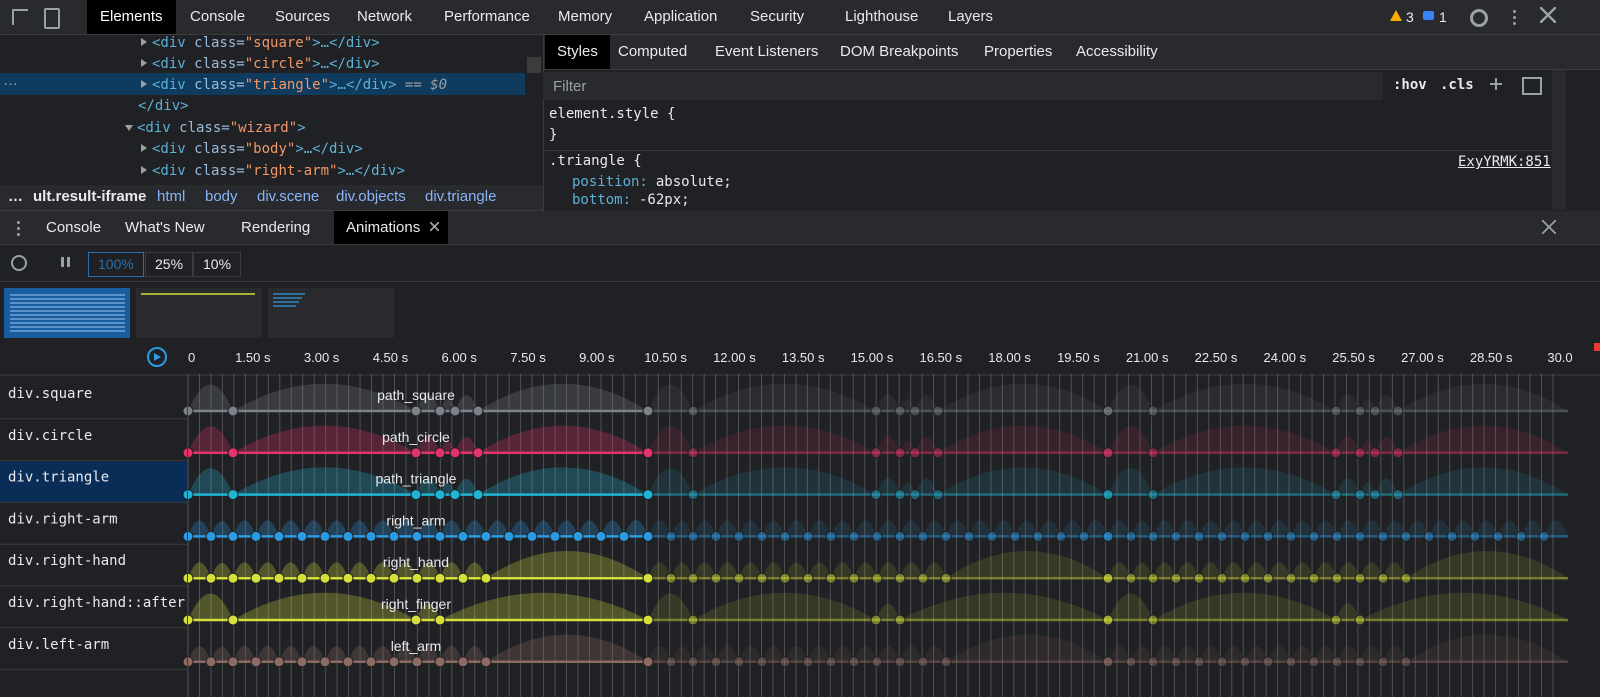 This screenshot has height=697, width=1600. I want to click on time-label: 27.00 s, so click(1422, 357).